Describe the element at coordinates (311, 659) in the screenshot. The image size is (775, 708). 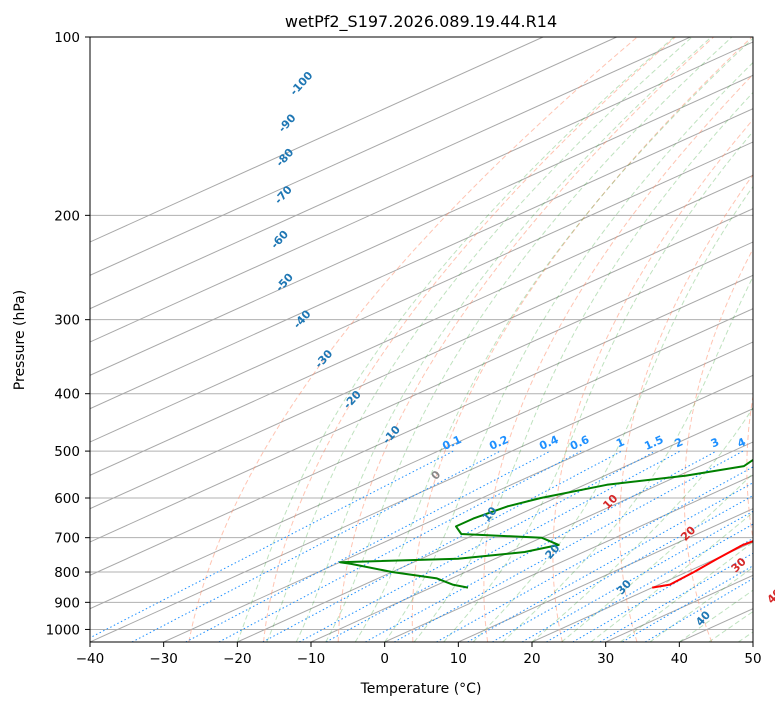
I see `x-tick-label: −10` at that location.